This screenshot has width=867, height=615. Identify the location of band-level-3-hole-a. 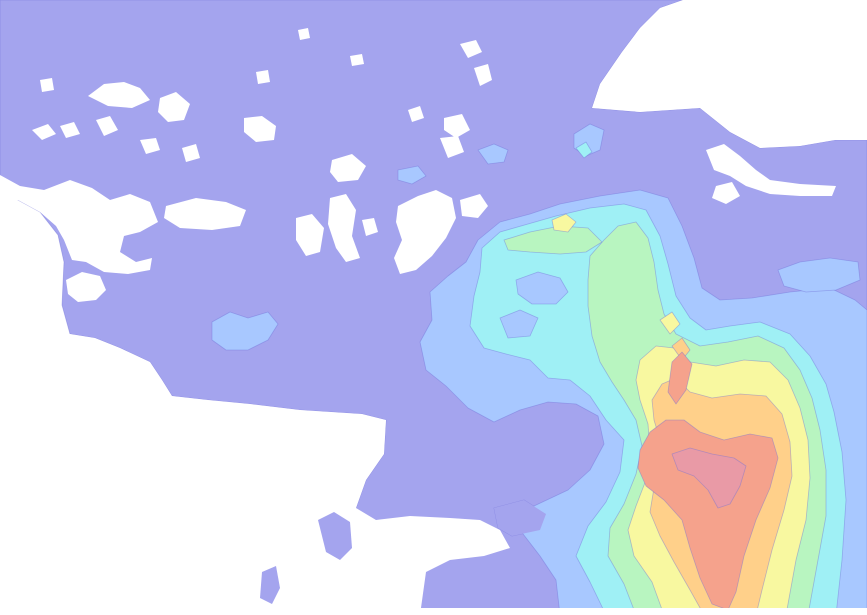
(542, 288).